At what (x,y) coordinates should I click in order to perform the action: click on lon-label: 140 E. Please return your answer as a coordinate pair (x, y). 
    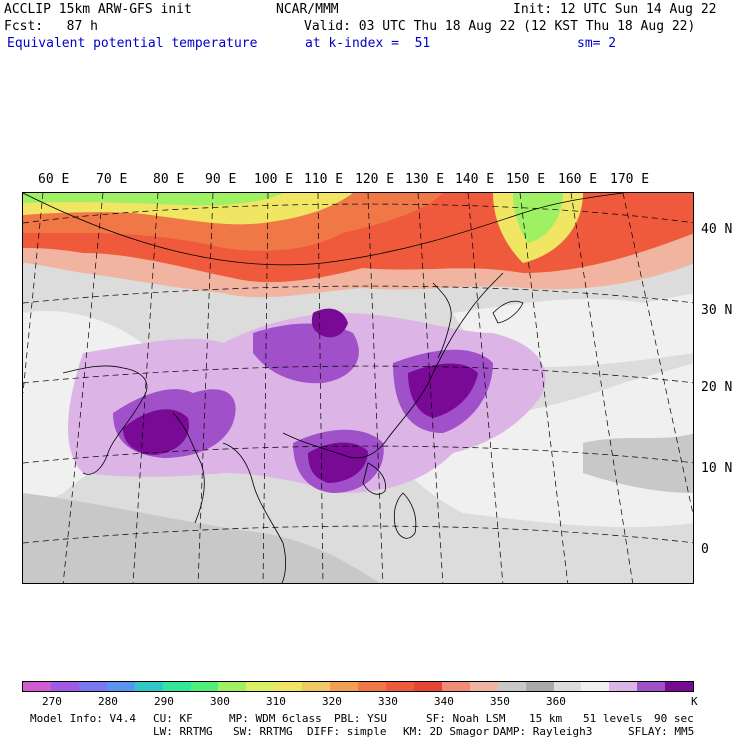
    Looking at the image, I should click on (475, 179).